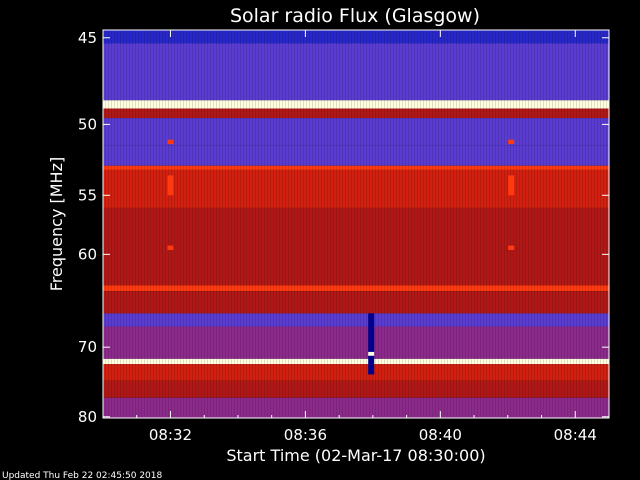 The width and height of the screenshot is (640, 480). What do you see at coordinates (355, 16) in the screenshot?
I see `chart-title: Solar radio Flux (Glasgow)` at bounding box center [355, 16].